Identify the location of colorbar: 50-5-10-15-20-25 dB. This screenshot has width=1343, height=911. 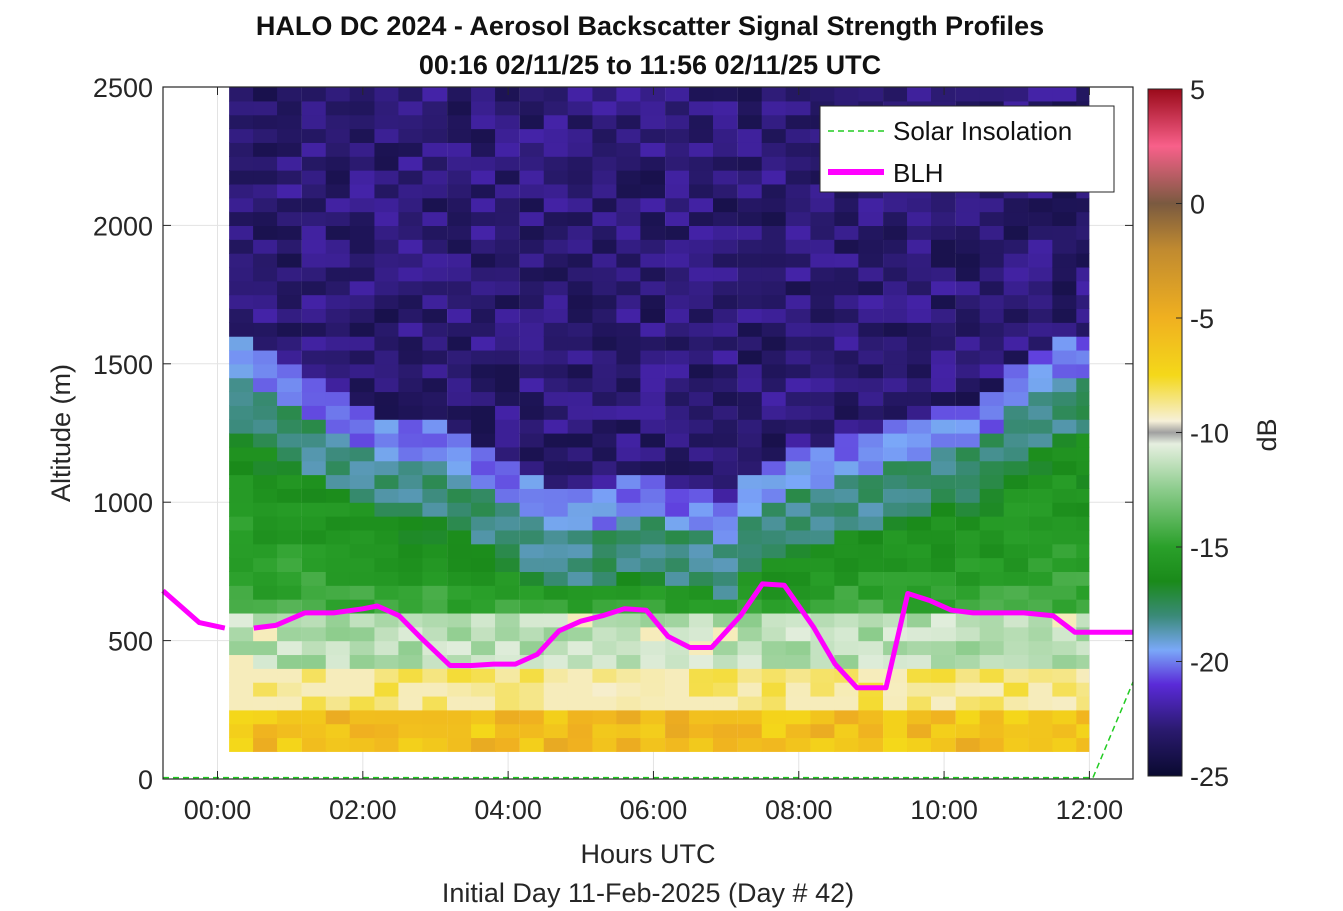
(1214, 433).